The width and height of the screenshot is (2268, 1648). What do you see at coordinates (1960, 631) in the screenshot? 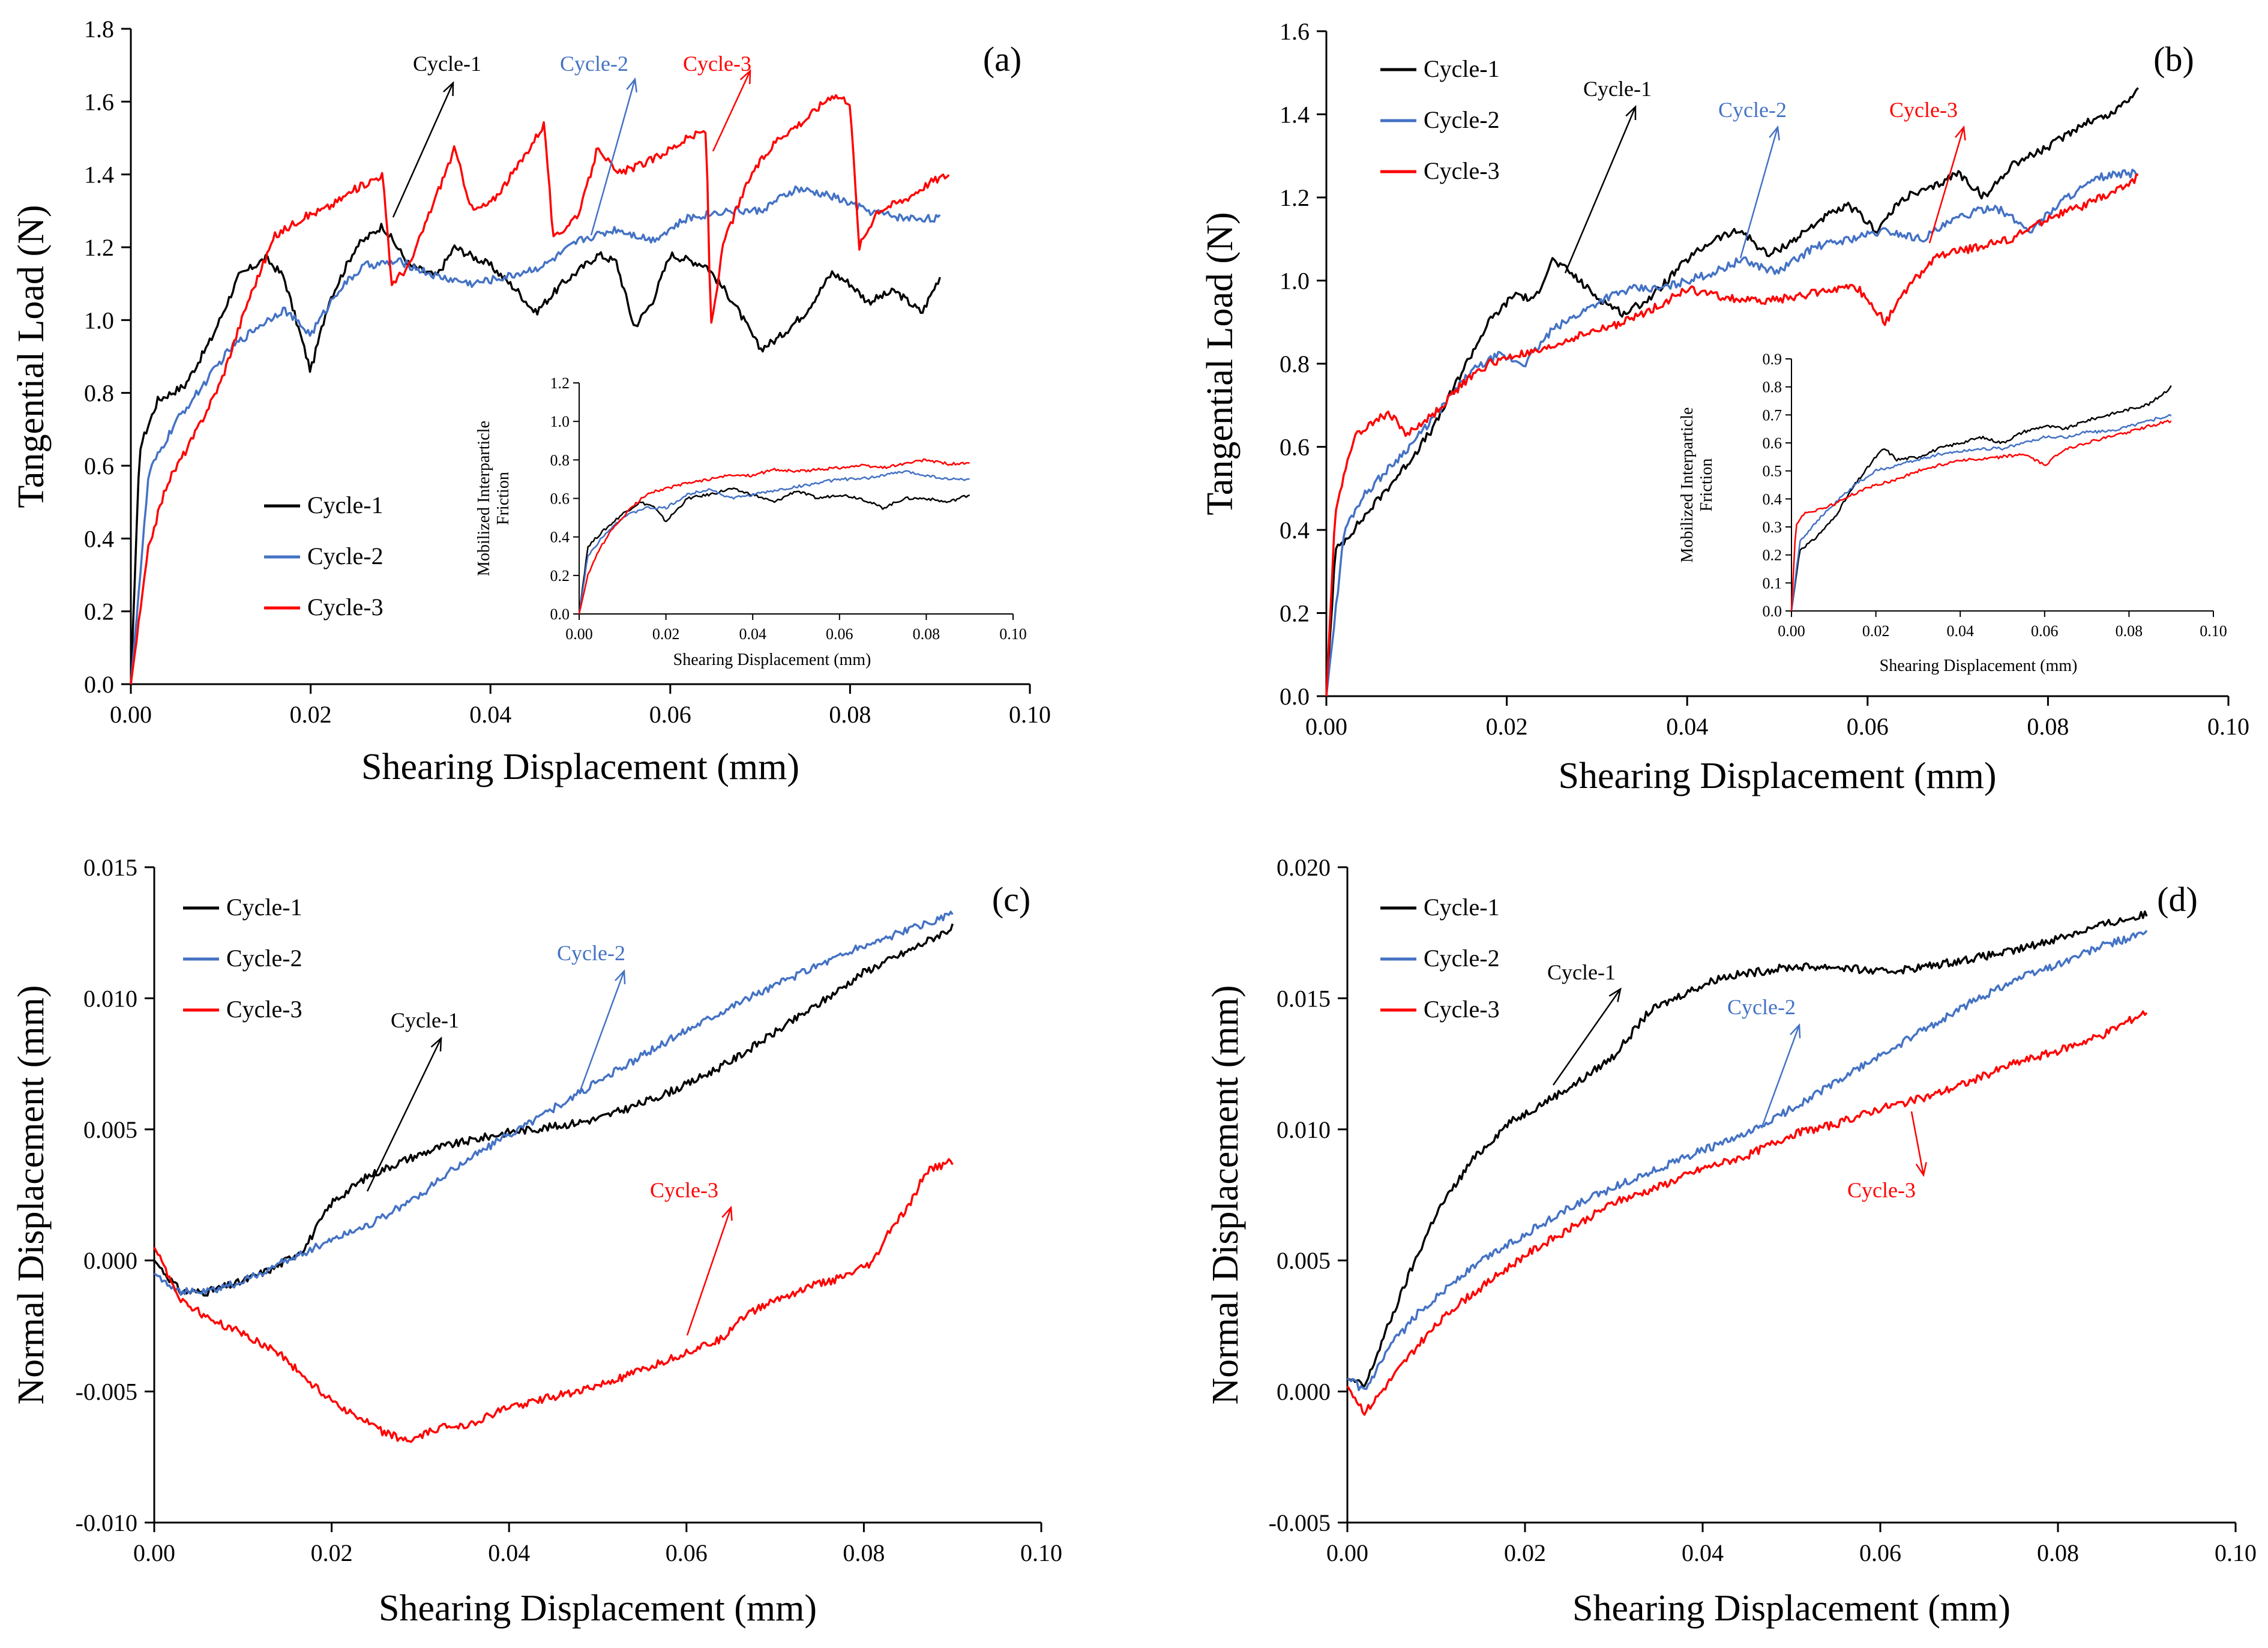
I see `panel-b-inset-x-tick-label: 0.04` at bounding box center [1960, 631].